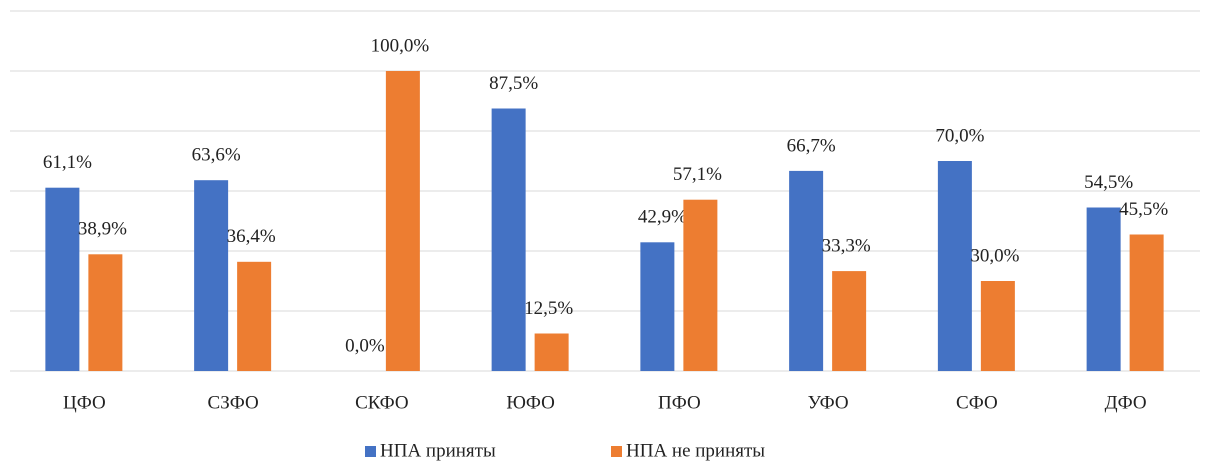 This screenshot has height=462, width=1210. What do you see at coordinates (679, 402) in the screenshot?
I see `x-tick-label: ПФО` at bounding box center [679, 402].